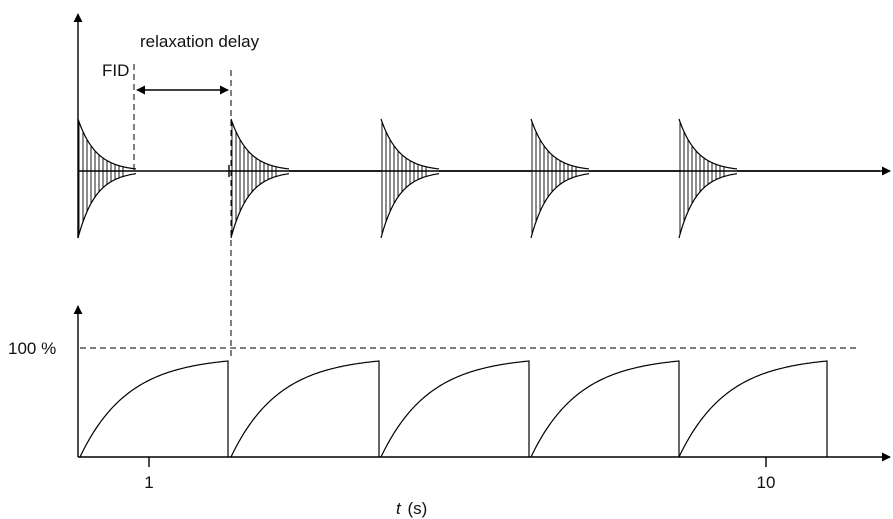  I want to click on time-axis-label: t (s), so click(411, 508).